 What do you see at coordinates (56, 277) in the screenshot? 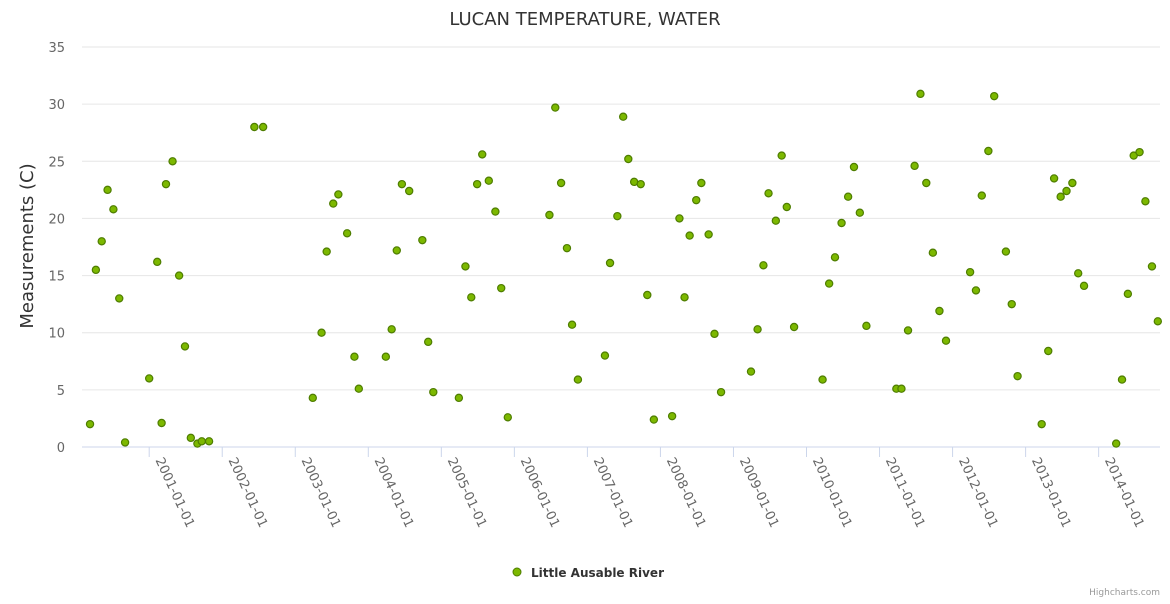
I see `y-tick-label: 15` at bounding box center [56, 277].